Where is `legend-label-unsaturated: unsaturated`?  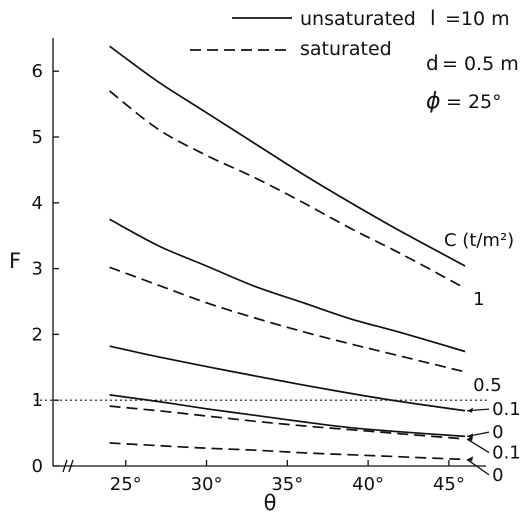 legend-label-unsaturated: unsaturated is located at coordinates (358, 19).